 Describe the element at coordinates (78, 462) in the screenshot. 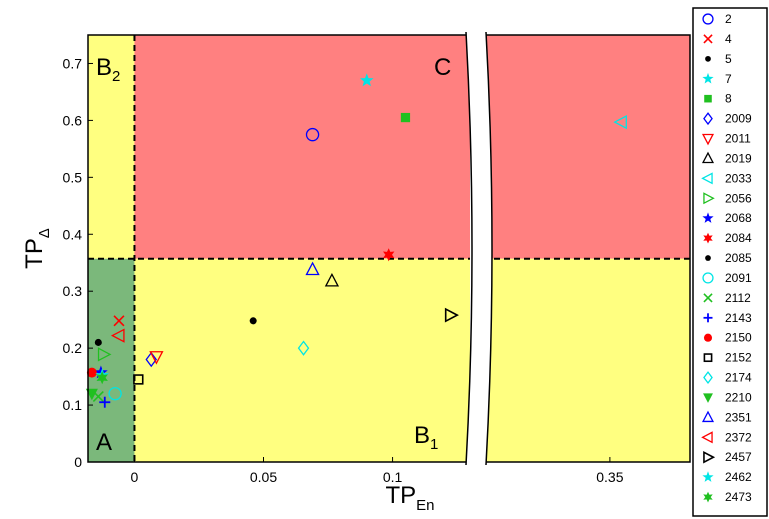

I see `y-tick-label: 0` at that location.